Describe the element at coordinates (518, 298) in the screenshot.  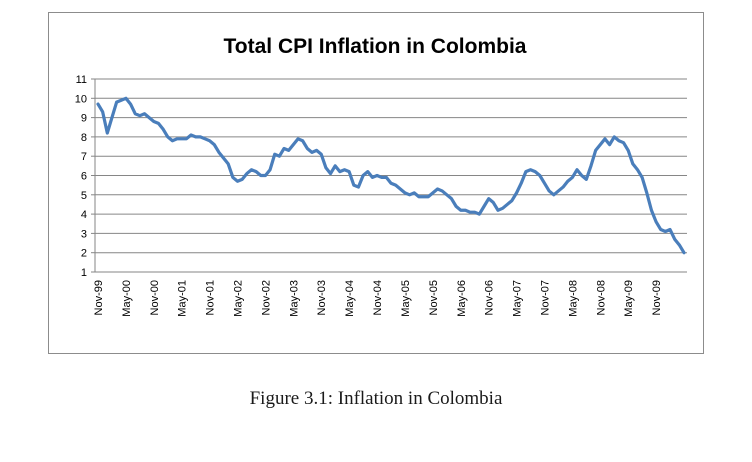
I see `x-tick-label: May-07` at that location.